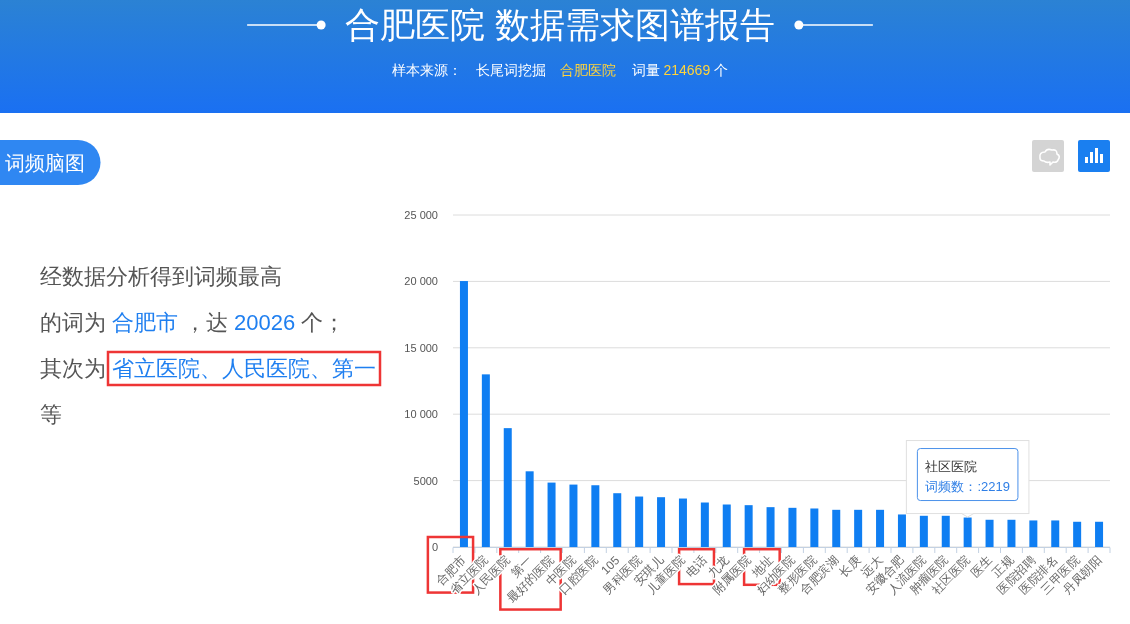 Image resolution: width=1130 pixels, height=624 pixels. What do you see at coordinates (265, 322) in the screenshot?
I see `text: 20026` at bounding box center [265, 322].